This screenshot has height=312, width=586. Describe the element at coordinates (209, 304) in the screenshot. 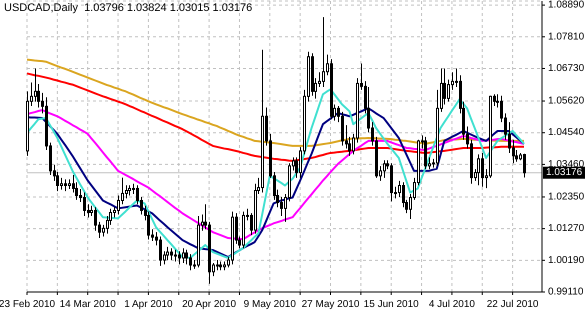

I see `x-tick-label: 20 Apr 2010` at that location.